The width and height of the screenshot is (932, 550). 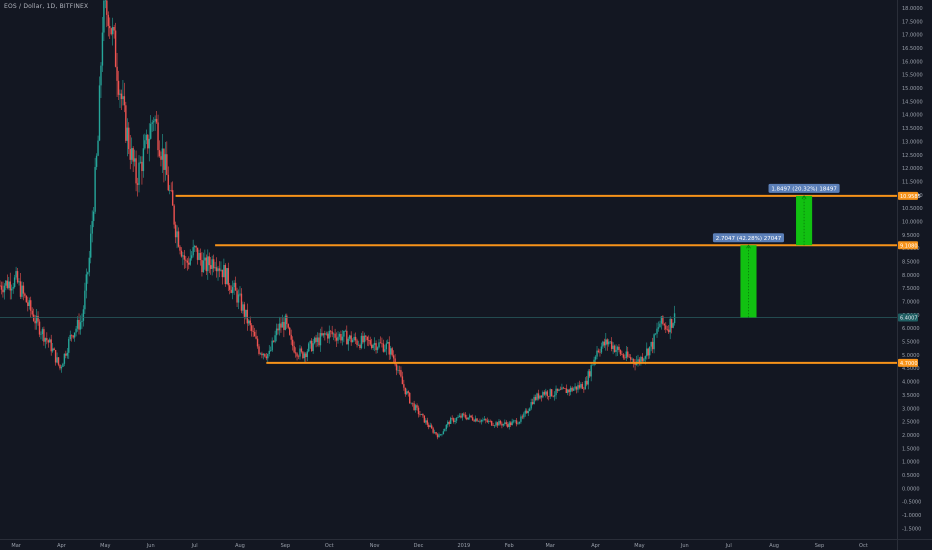 I want to click on y-tick-label: 4.5000, so click(x=911, y=369).